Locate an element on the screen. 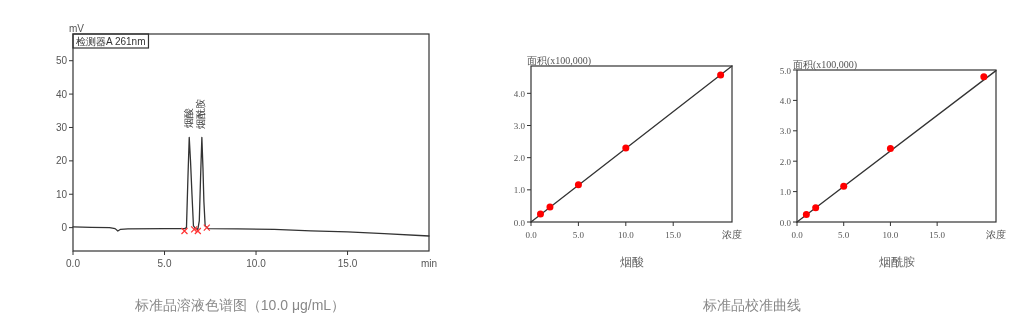 The height and width of the screenshot is (323, 1019). y-tick-label: 0 is located at coordinates (64, 228).